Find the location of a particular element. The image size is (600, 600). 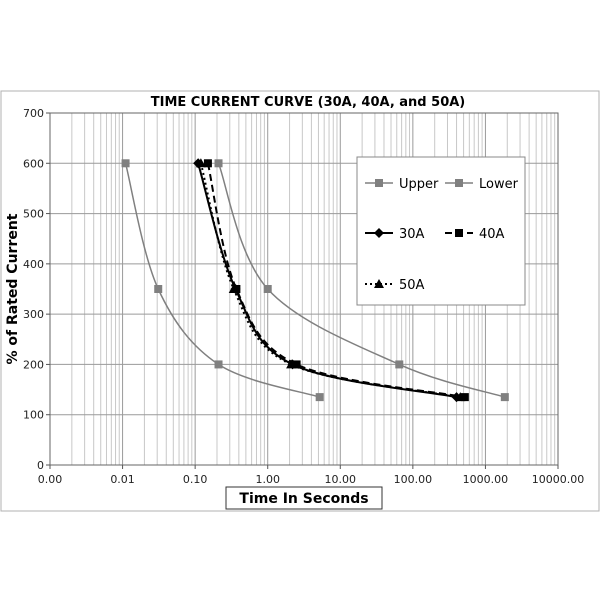

legend-label-upper: Upper is located at coordinates (419, 184).